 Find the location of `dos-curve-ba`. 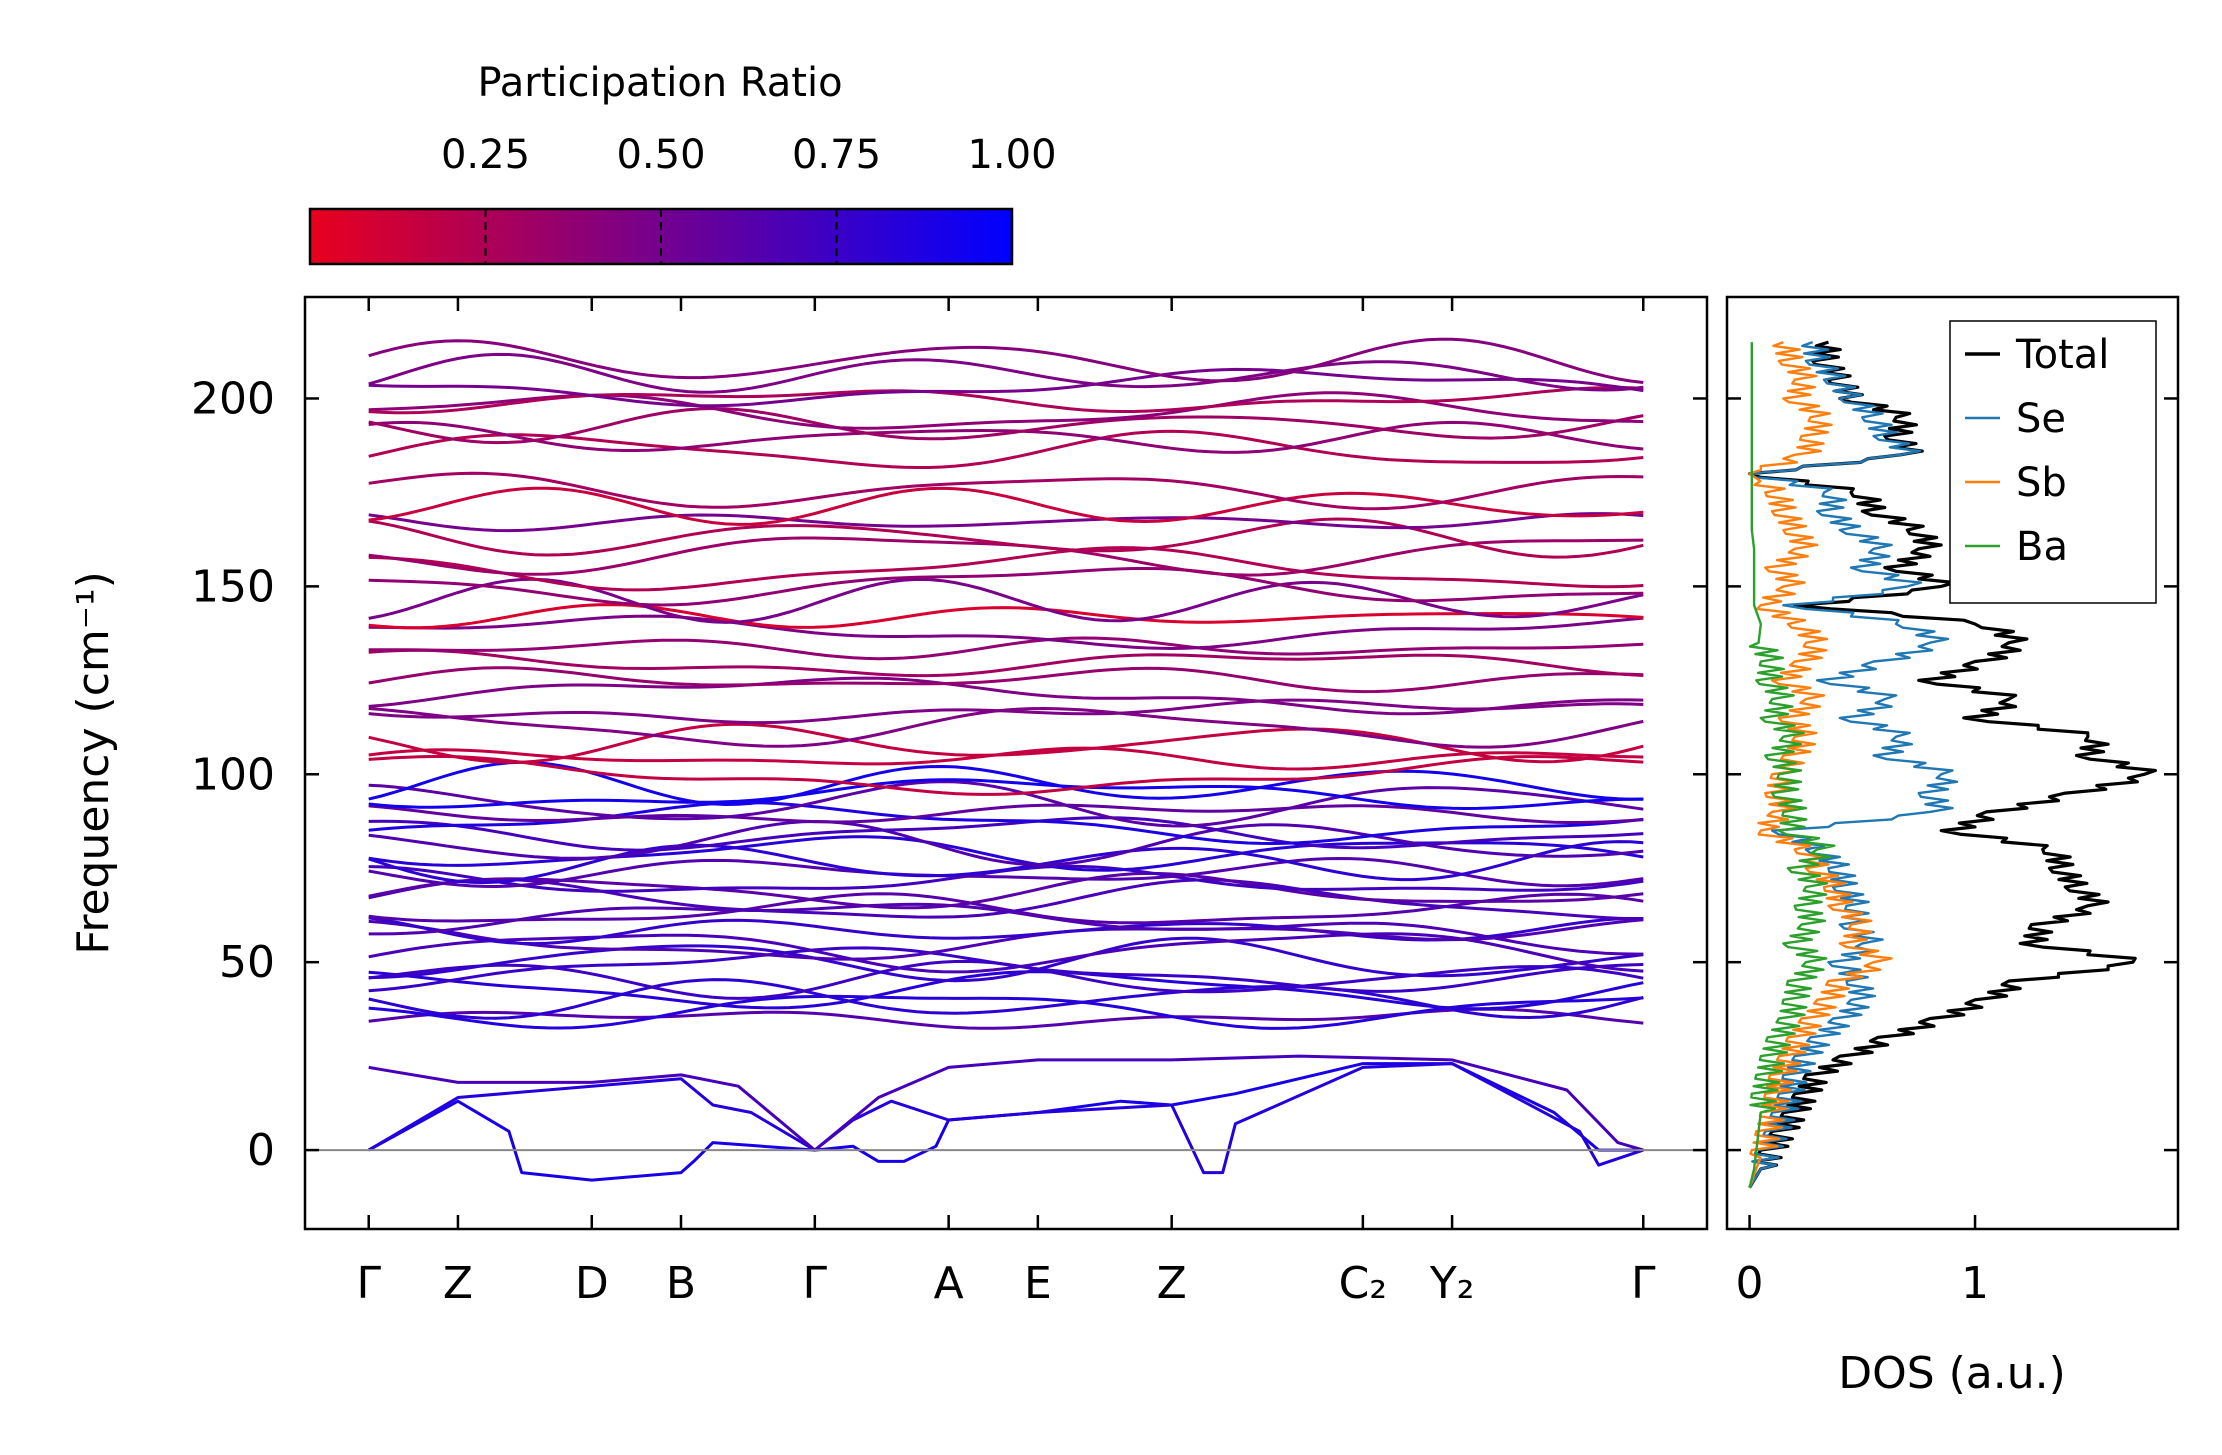

dos-curve-ba is located at coordinates (1792, 765).